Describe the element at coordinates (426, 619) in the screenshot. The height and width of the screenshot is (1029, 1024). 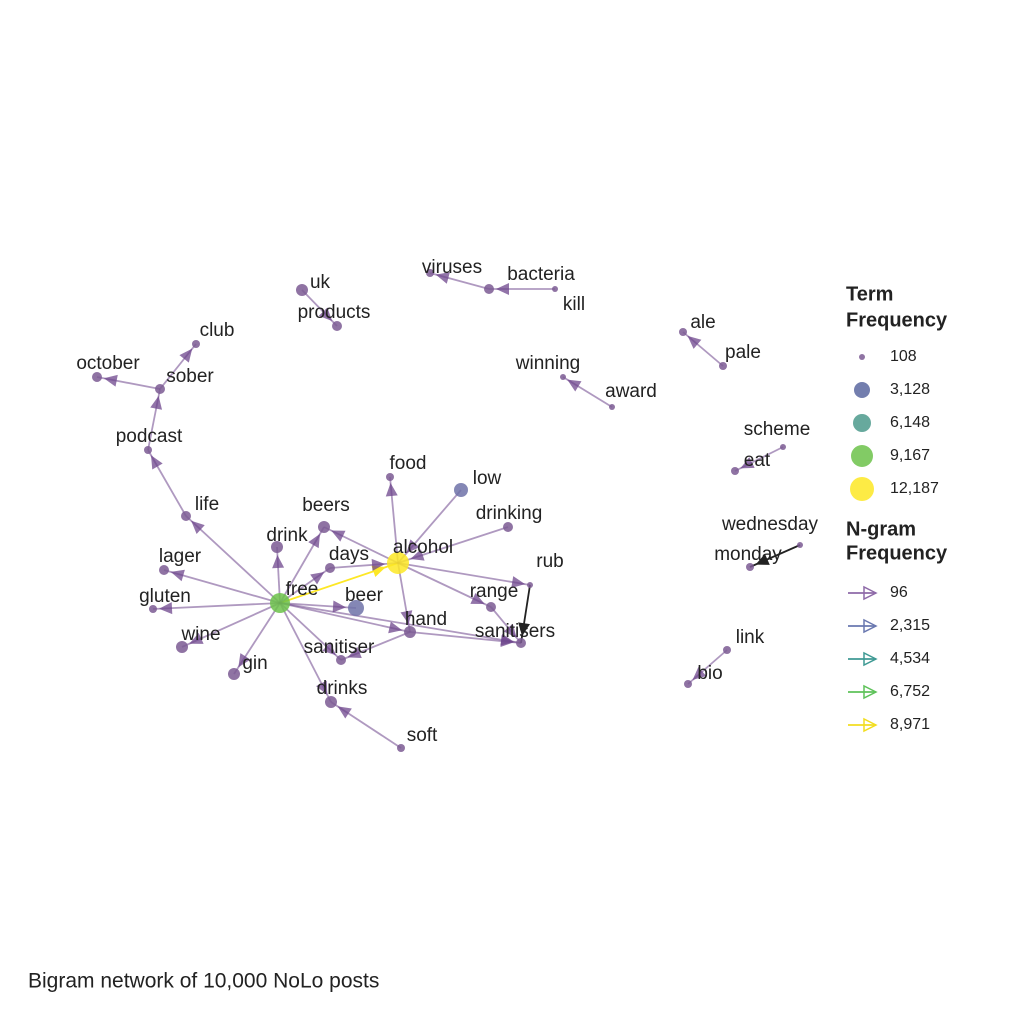
I see `node-label: hand` at that location.